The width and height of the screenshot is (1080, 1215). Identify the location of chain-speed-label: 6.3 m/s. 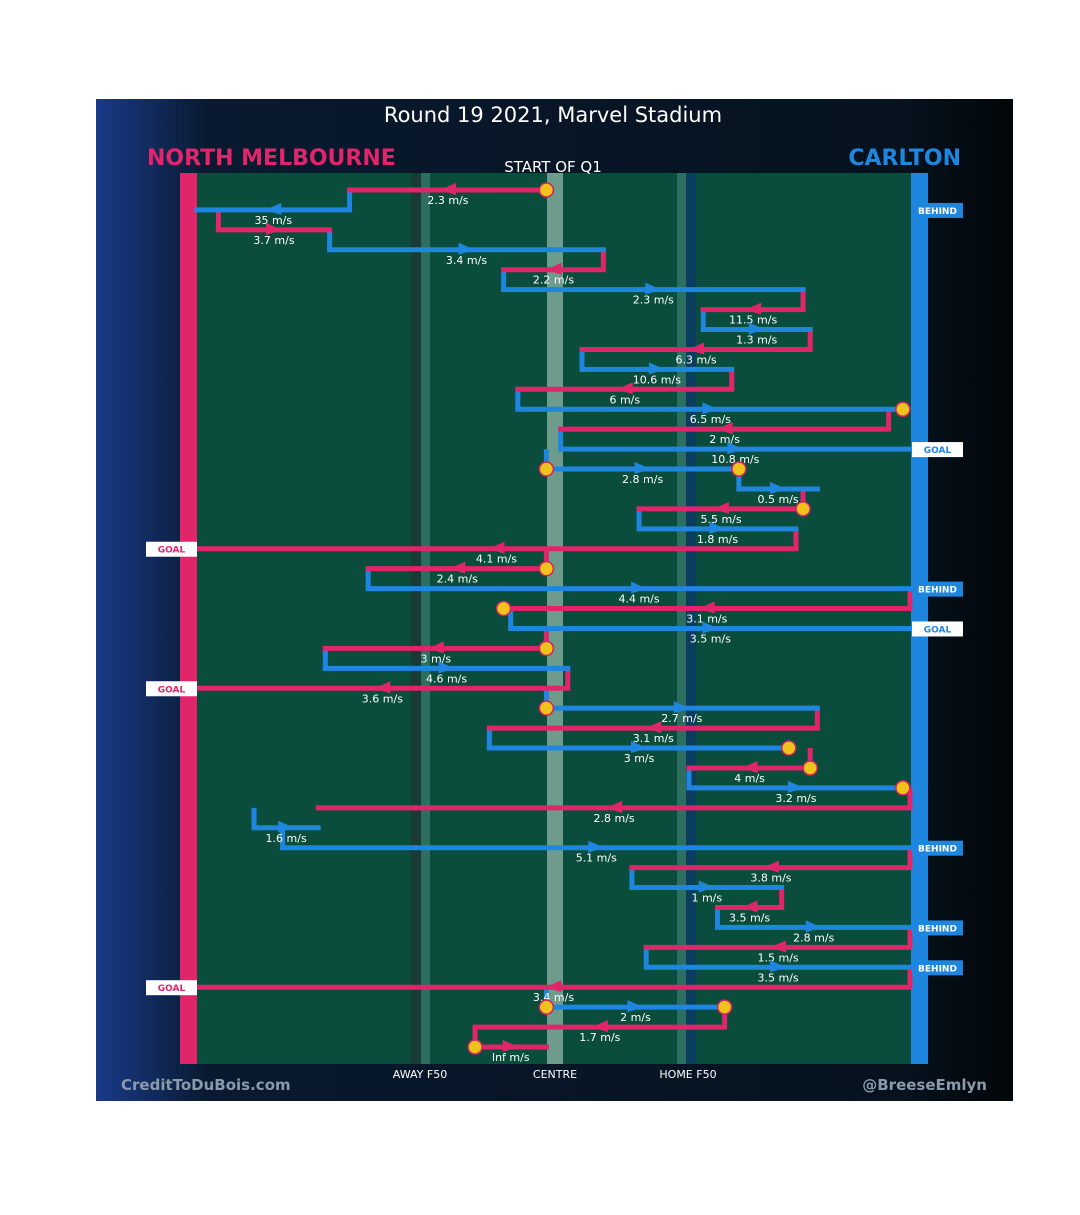
(696, 359).